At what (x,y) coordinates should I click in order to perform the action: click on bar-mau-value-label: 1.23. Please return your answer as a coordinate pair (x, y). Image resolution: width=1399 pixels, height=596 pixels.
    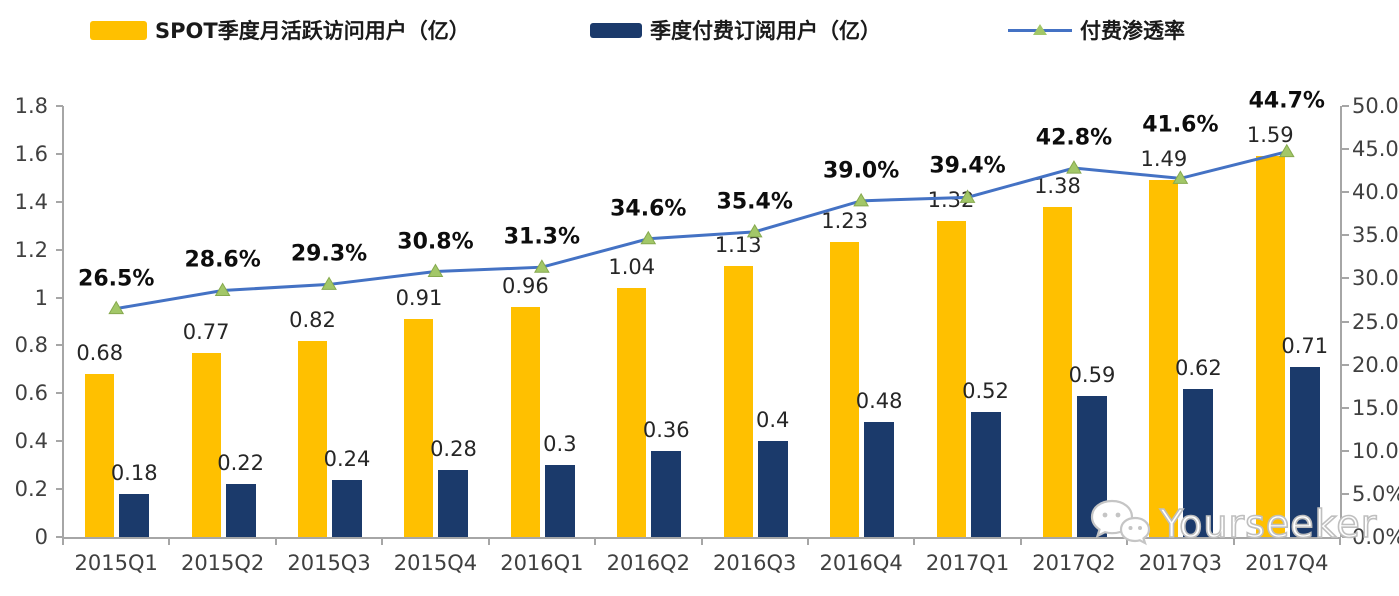
    Looking at the image, I should click on (845, 221).